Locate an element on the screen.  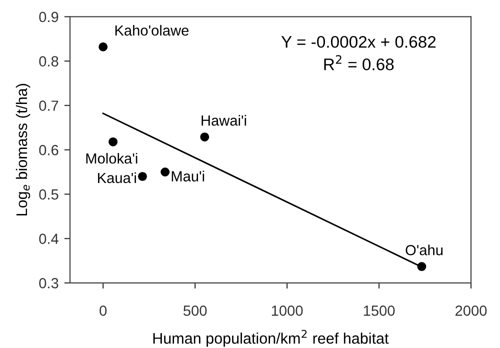
annotation: Y = -0.0002x + 0.682 is located at coordinates (358, 42).